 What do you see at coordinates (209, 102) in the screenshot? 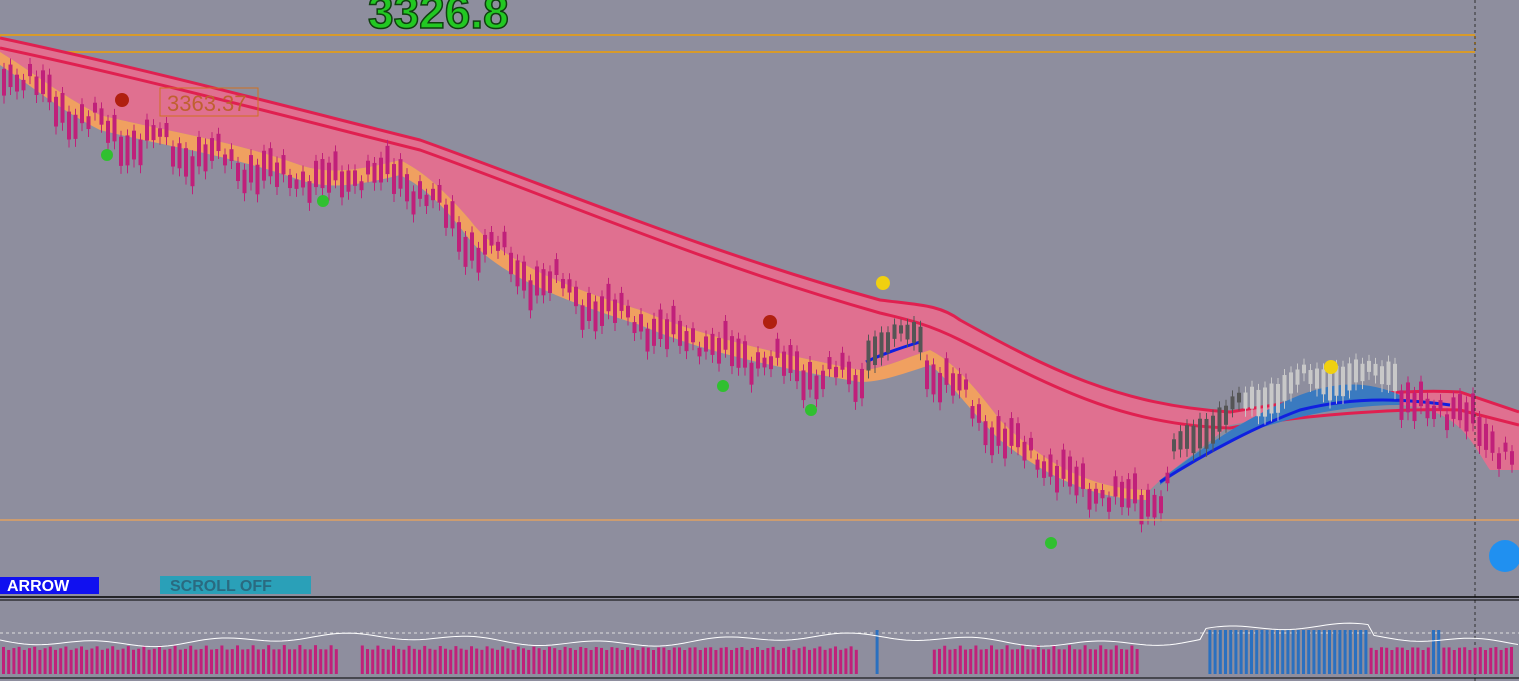
I see `price-label-box` at bounding box center [209, 102].